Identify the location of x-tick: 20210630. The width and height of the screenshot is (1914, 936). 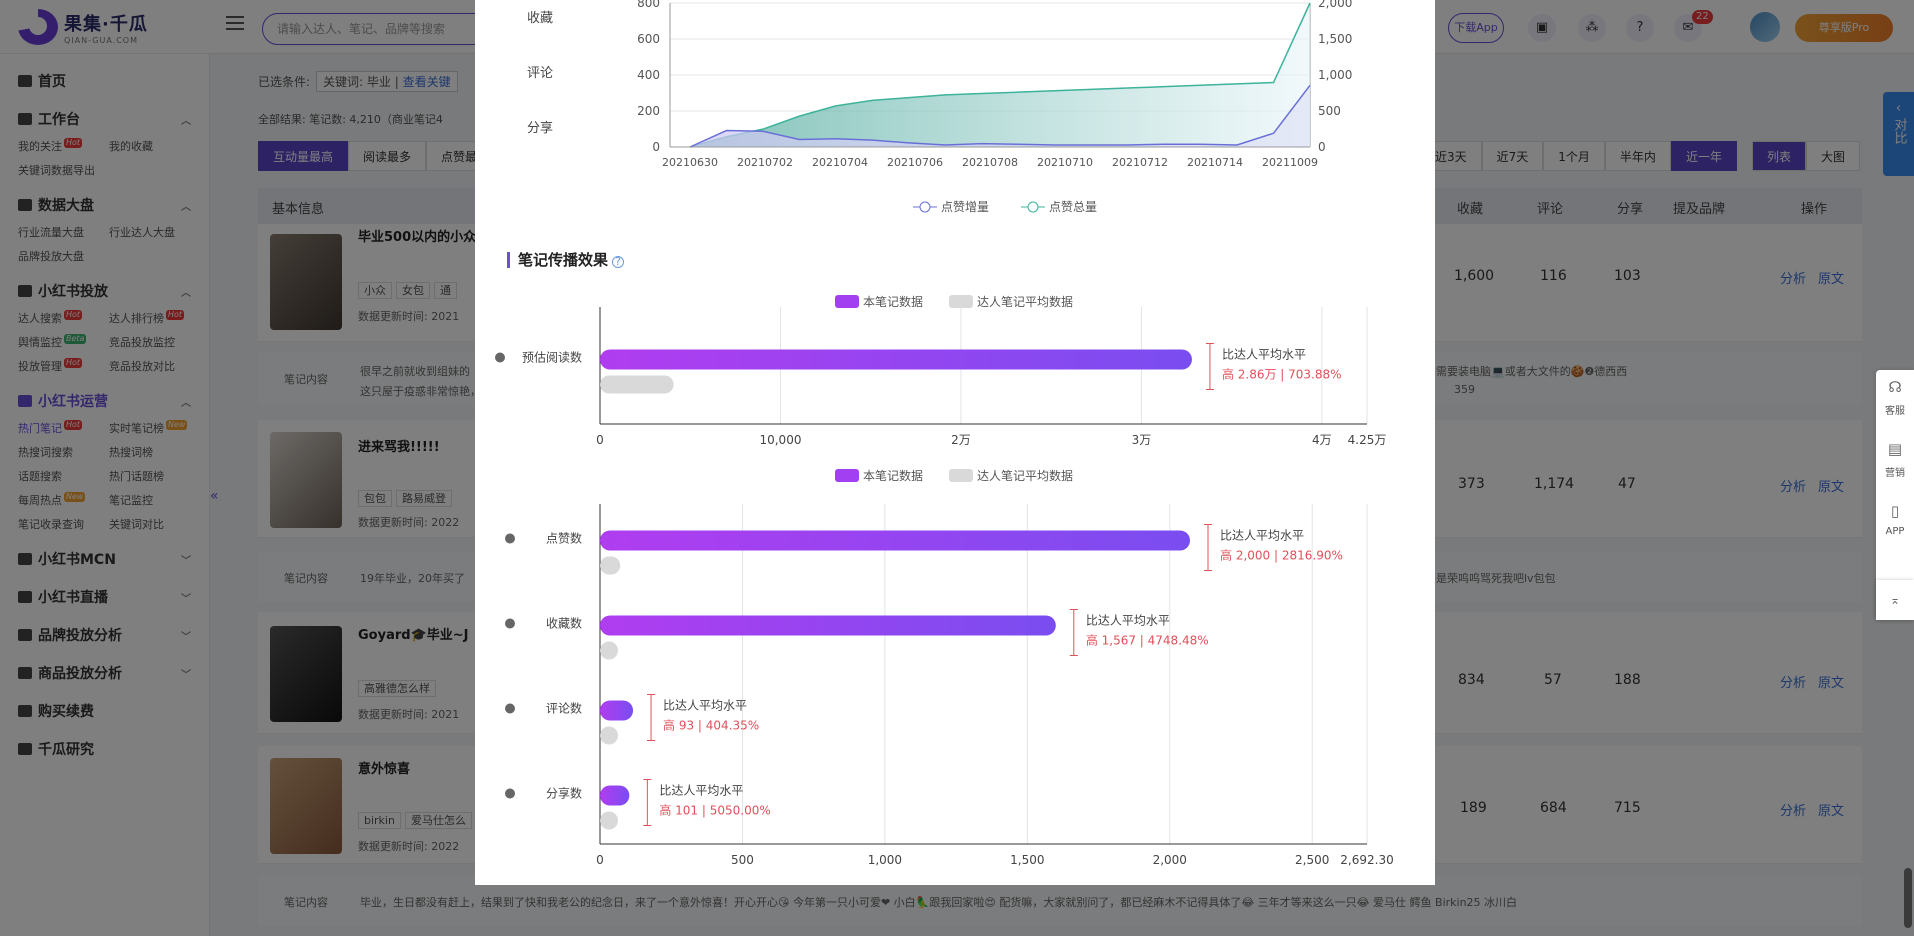
(690, 162).